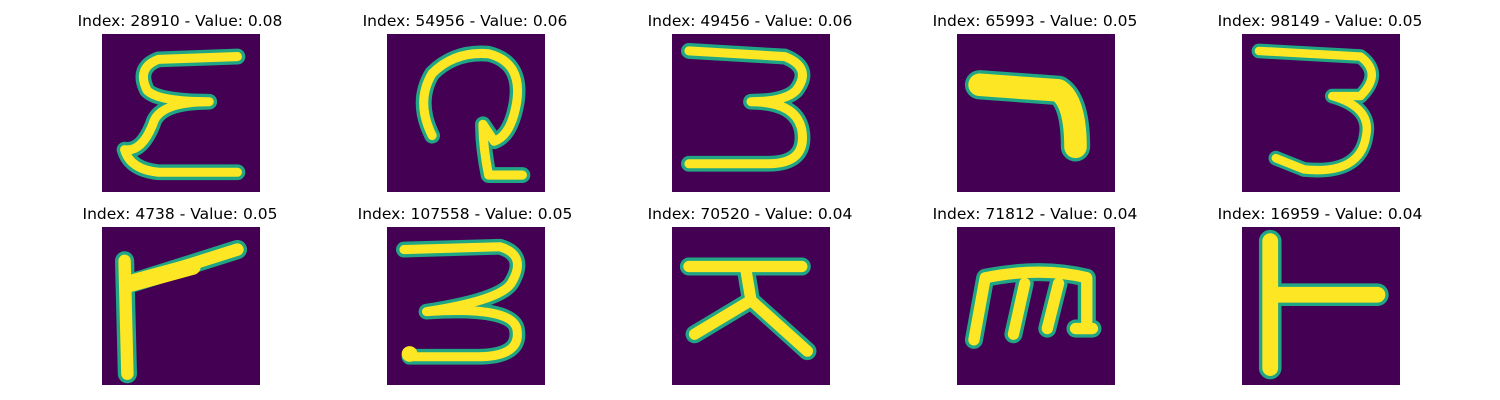 This screenshot has width=1500, height=400. What do you see at coordinates (181, 306) in the screenshot?
I see `flag-glyph-image` at bounding box center [181, 306].